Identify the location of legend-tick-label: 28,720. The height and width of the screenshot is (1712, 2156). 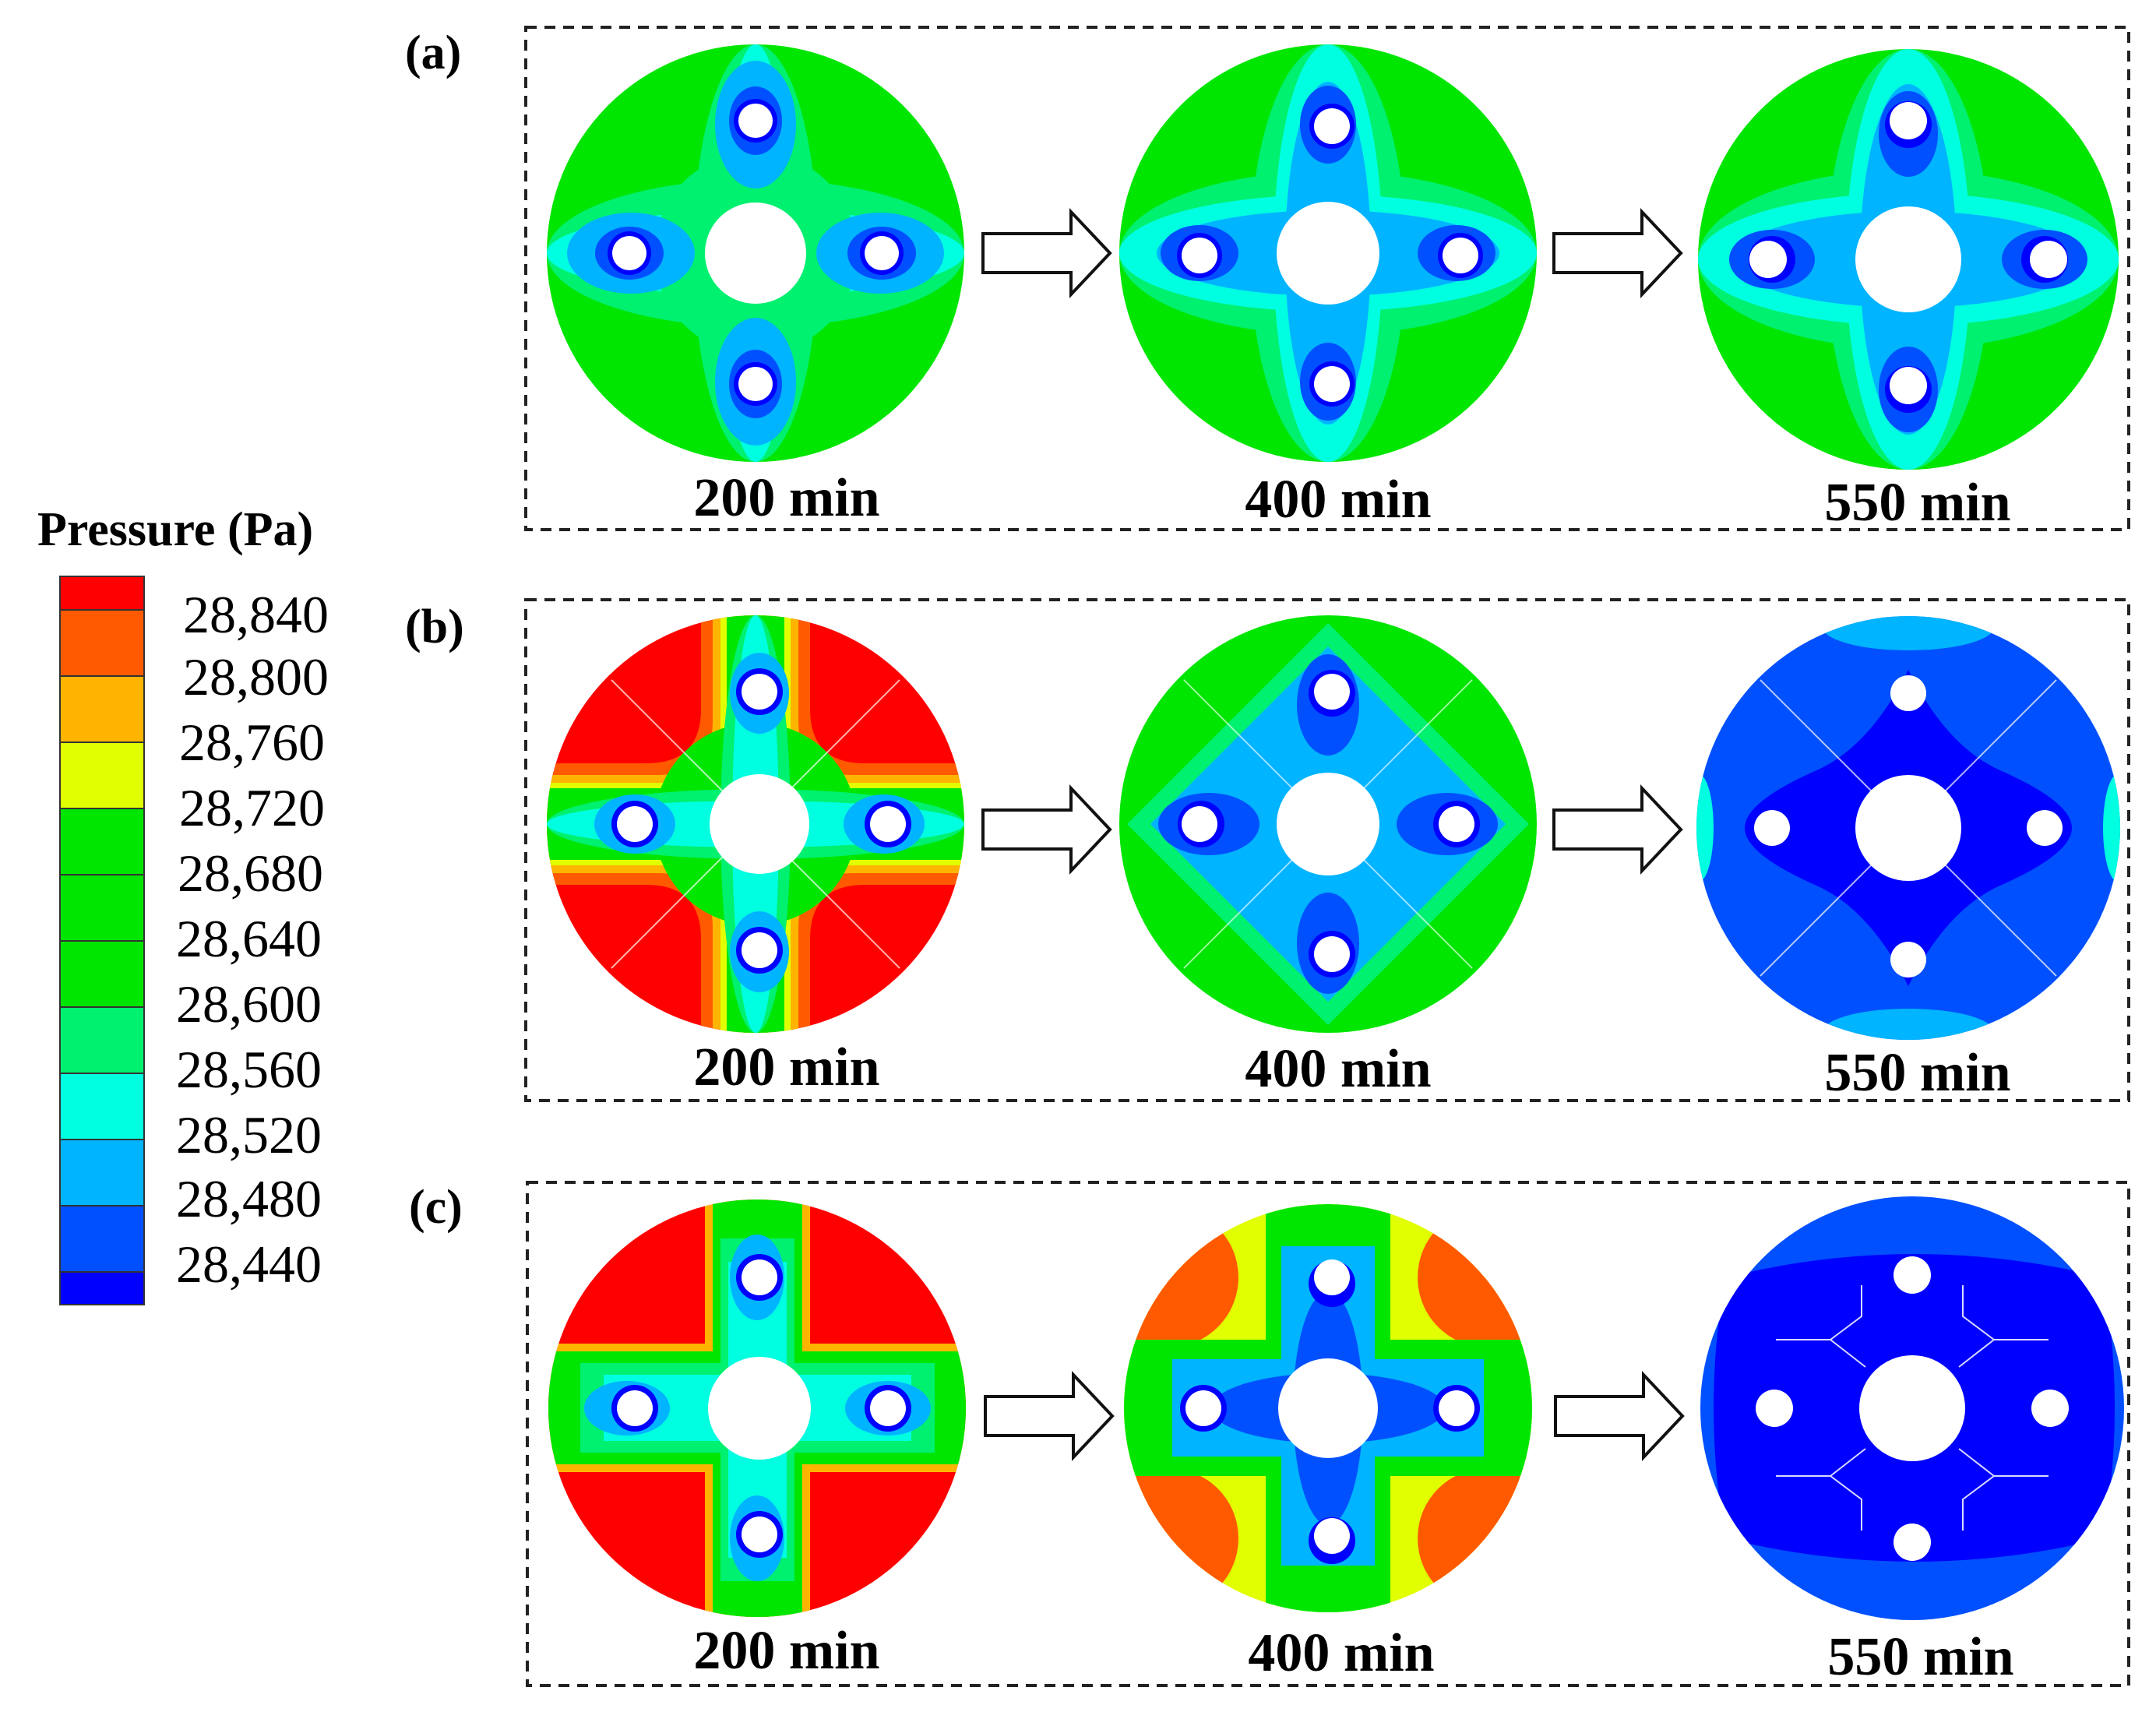
(252, 807).